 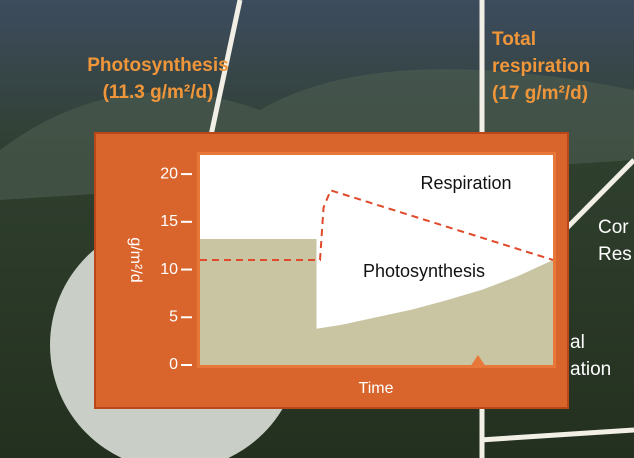 What do you see at coordinates (424, 271) in the screenshot?
I see `annotation: Photosynthesis` at bounding box center [424, 271].